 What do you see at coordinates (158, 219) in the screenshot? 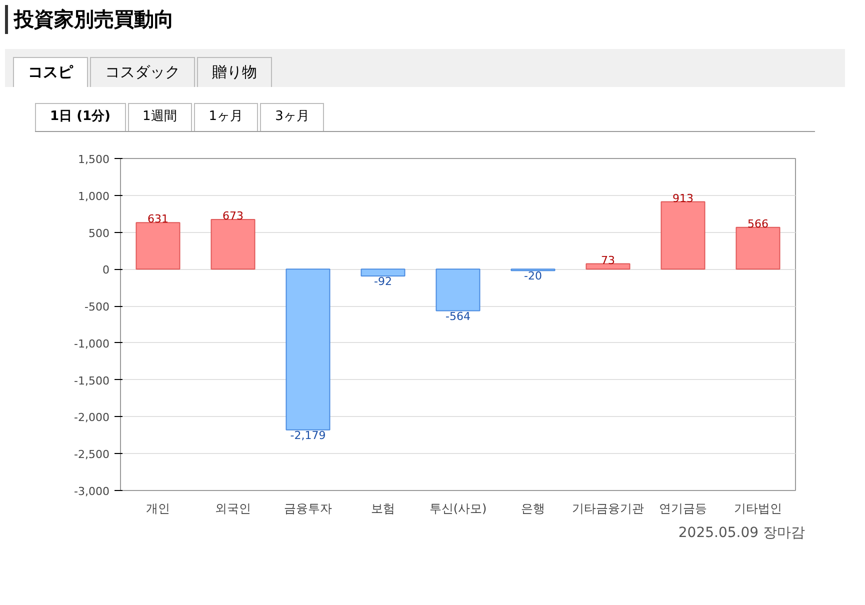
I see `data-label: 631` at bounding box center [158, 219].